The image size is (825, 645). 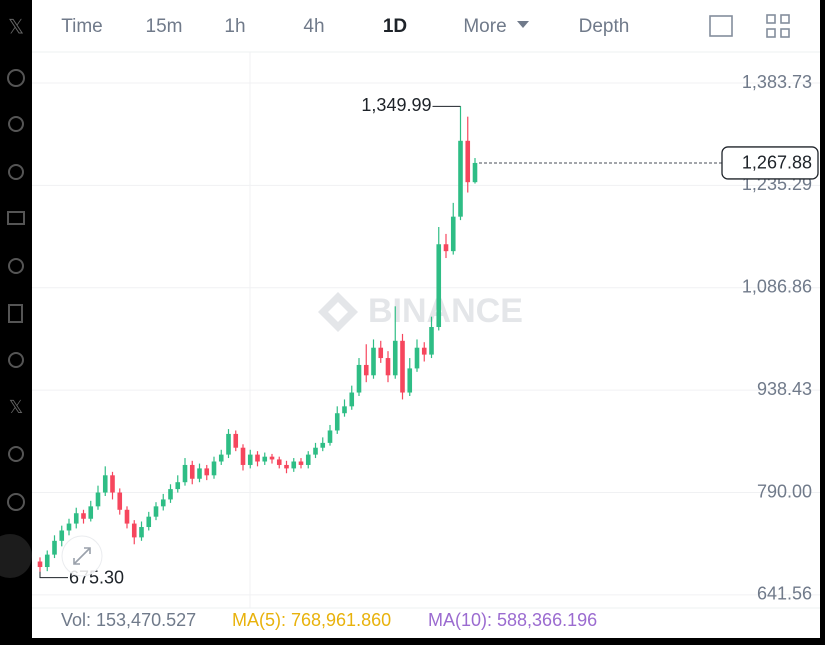 What do you see at coordinates (784, 491) in the screenshot?
I see `y-tick-label: 790.00` at bounding box center [784, 491].